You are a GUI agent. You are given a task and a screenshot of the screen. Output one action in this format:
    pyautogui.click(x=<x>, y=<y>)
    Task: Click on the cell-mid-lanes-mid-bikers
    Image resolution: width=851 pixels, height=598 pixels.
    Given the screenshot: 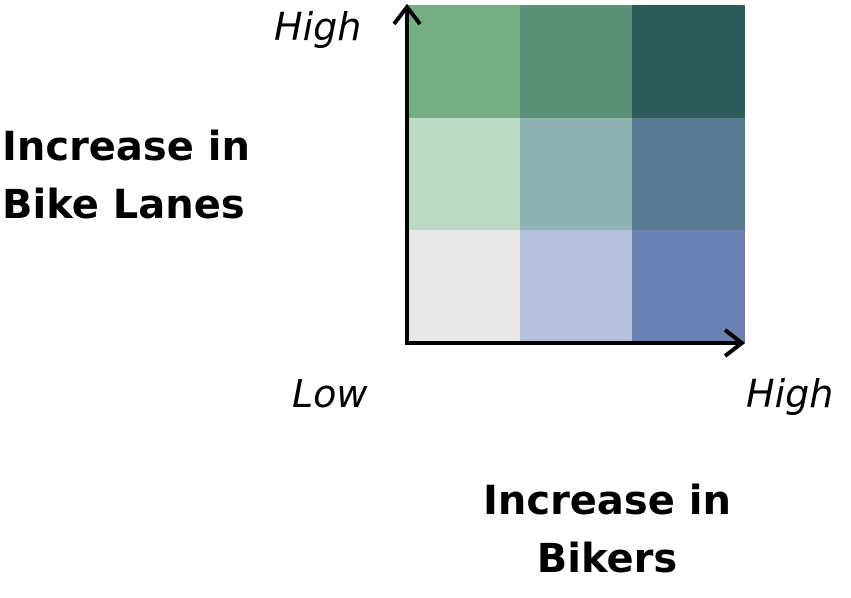 What is the action you would take?
    pyautogui.click(x=576, y=174)
    